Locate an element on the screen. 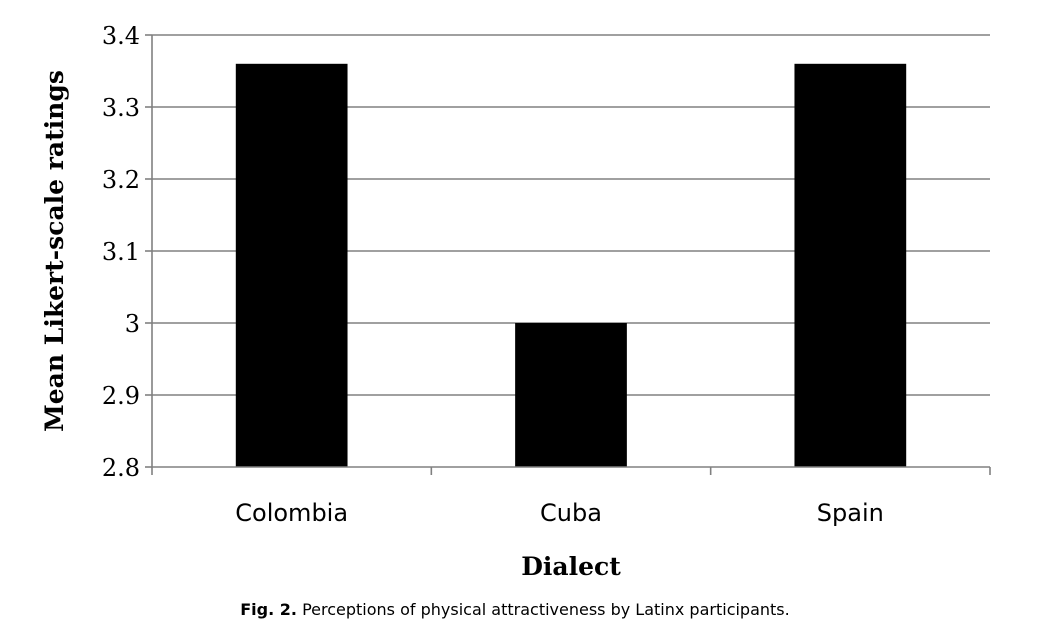 This screenshot has height=644, width=1054. y-ticks: 2.8 2.9 3 3.1 3.2 3.3 3.4 is located at coordinates (127, 252).